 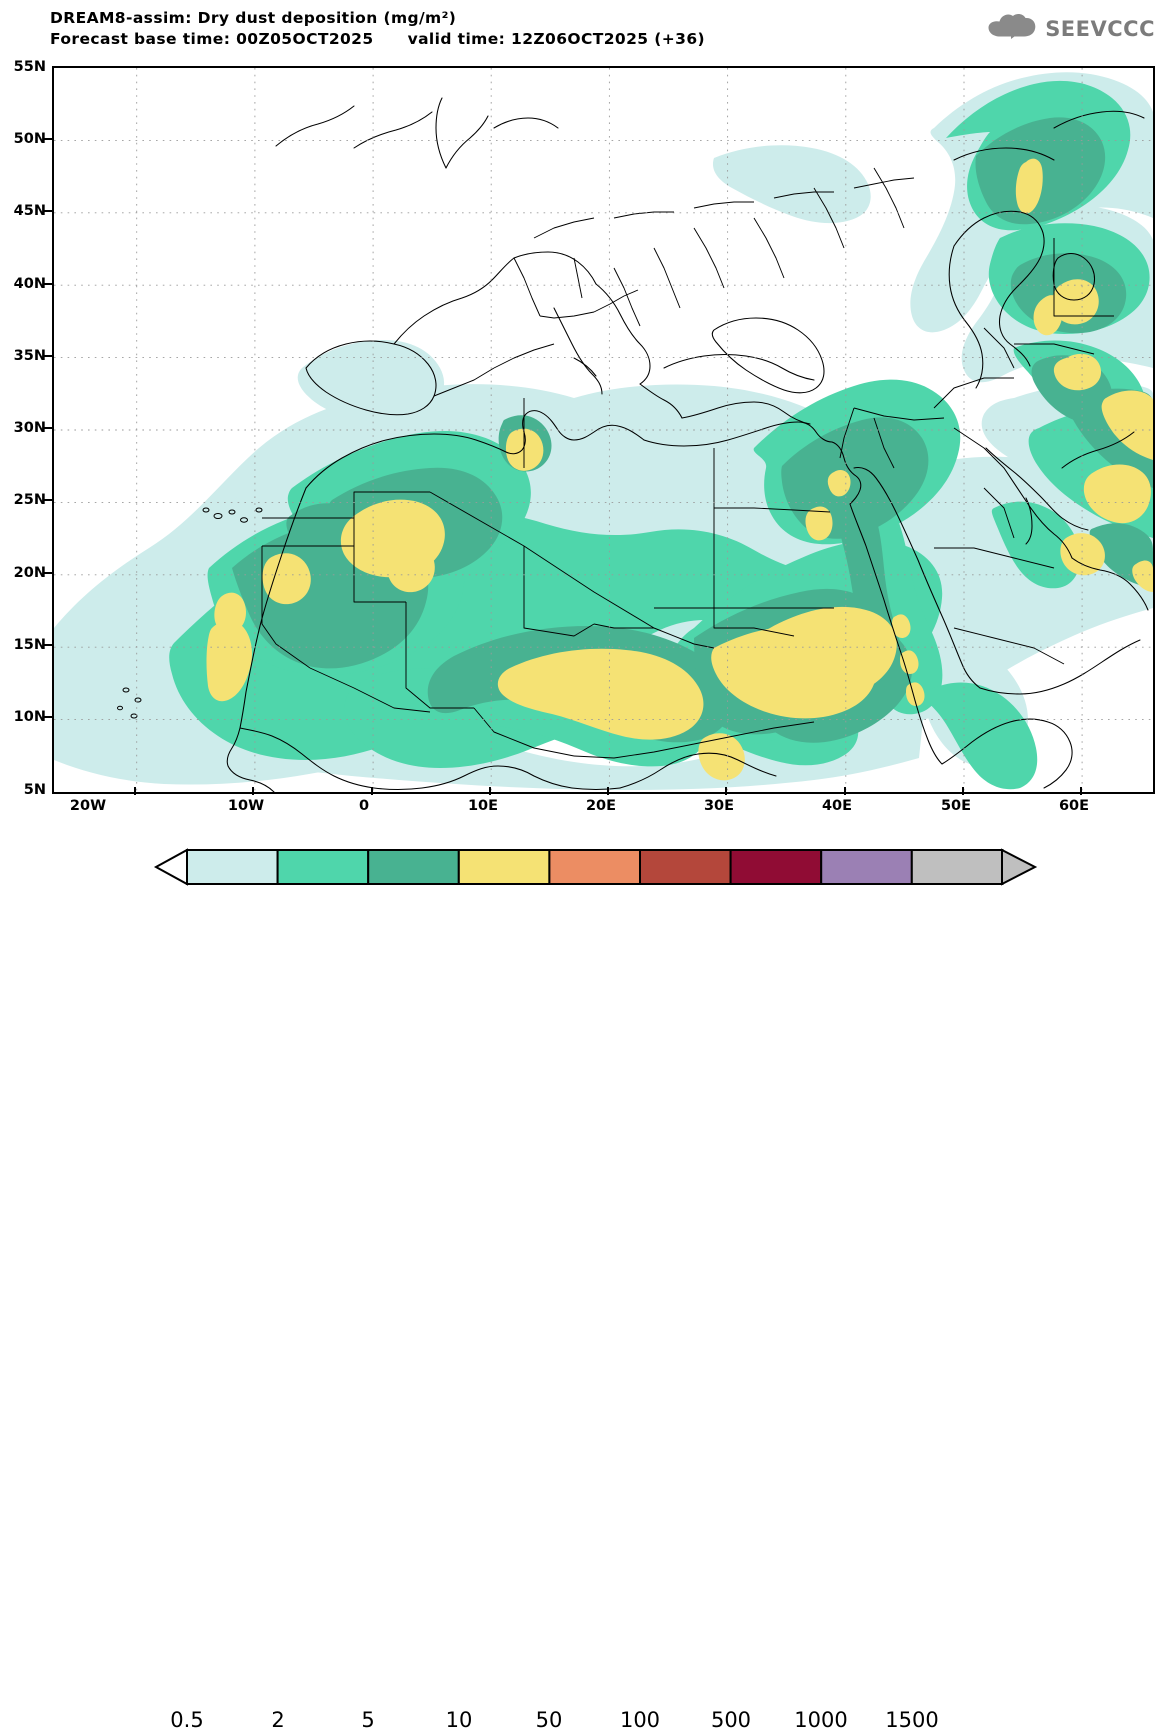 I want to click on colorbar-label-50: 50, so click(x=549, y=1720).